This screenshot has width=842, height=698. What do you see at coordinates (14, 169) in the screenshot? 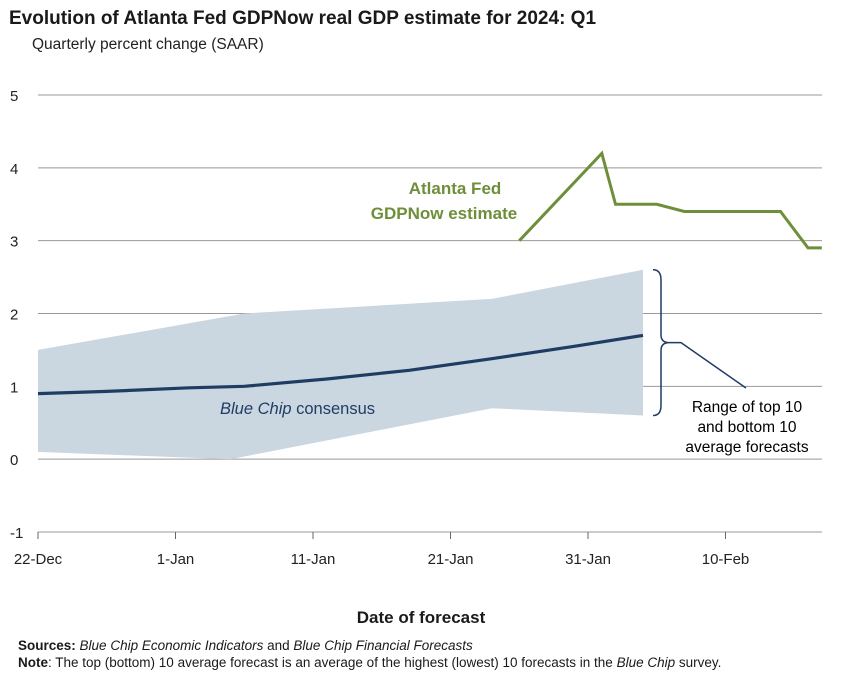
I see `y-tick-label: 4` at bounding box center [14, 169].